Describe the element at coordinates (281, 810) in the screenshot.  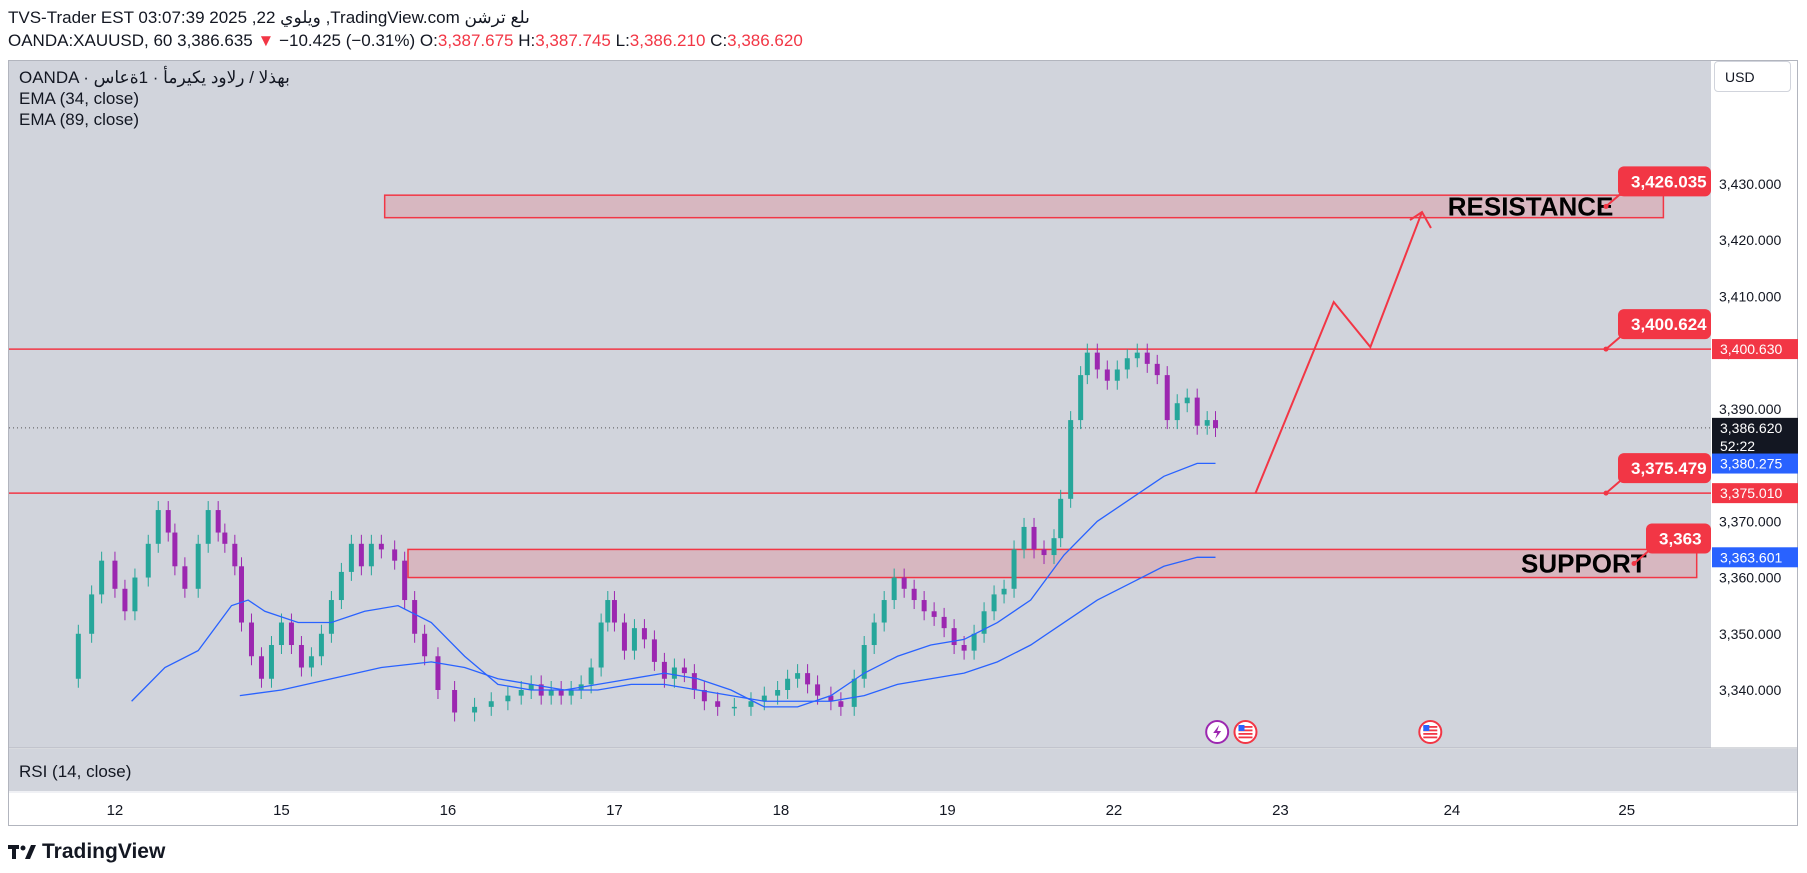
I see `x-tick-label: 15` at that location.